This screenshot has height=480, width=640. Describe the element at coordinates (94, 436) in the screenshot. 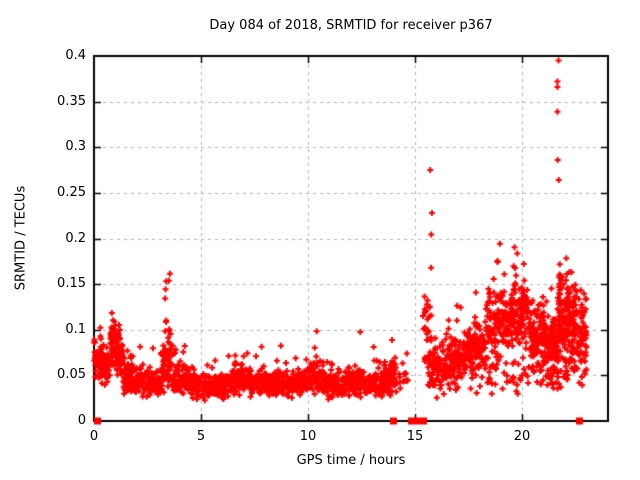

I see `x-tick-label: 0` at that location.